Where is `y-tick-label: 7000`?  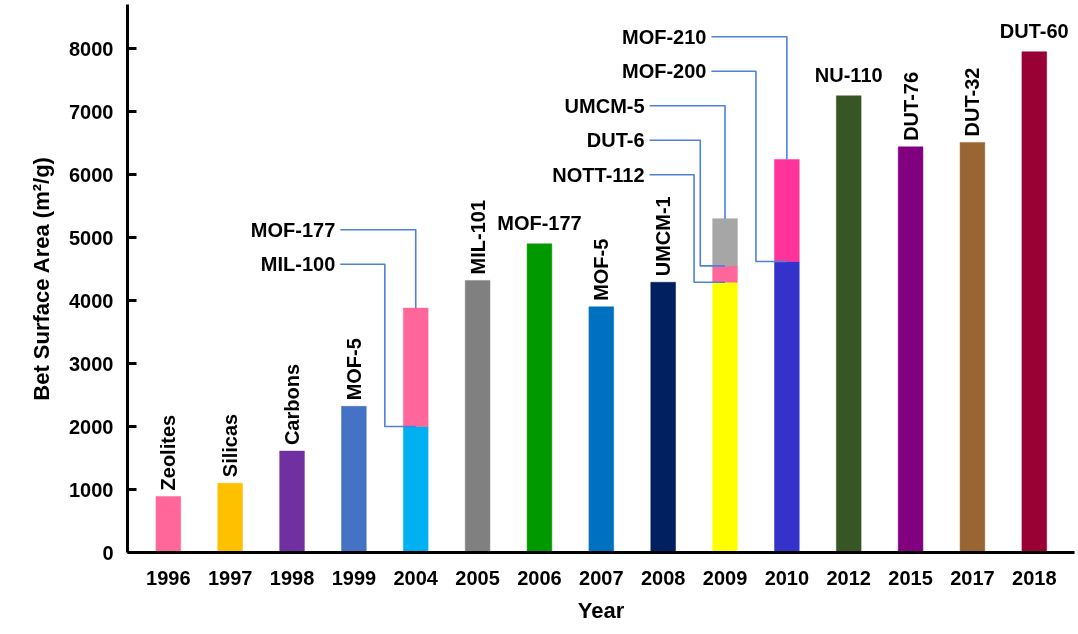
y-tick-label: 7000 is located at coordinates (91, 111).